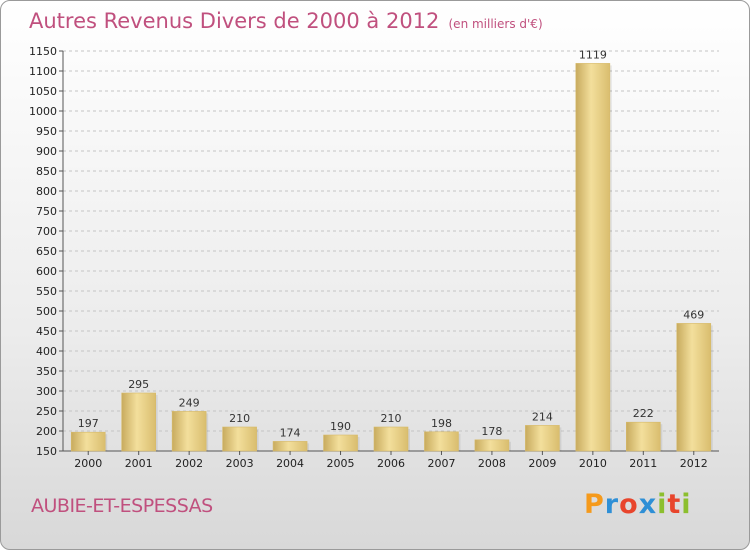 This screenshot has width=750, height=550. Describe the element at coordinates (290, 463) in the screenshot. I see `x-tick-label: 2004` at that location.